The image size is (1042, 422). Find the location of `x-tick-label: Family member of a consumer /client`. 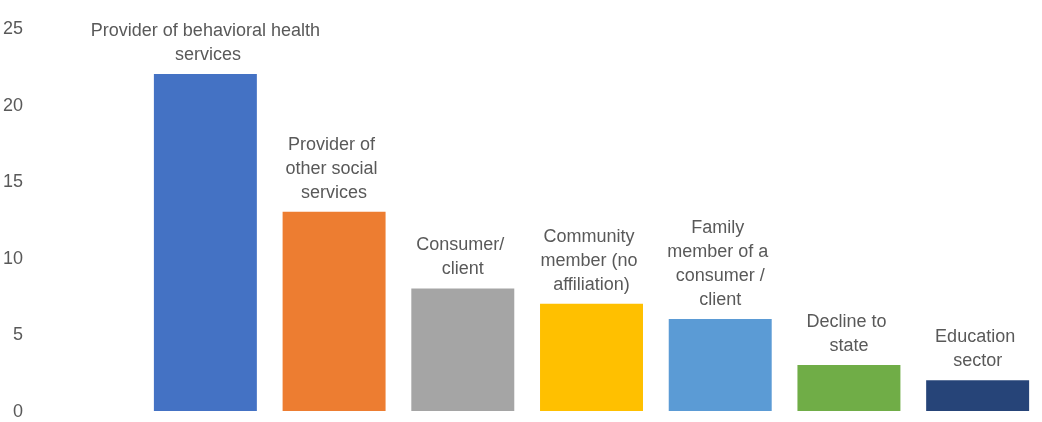

x-tick-label: Family member of a consumer /client is located at coordinates (720, 263).